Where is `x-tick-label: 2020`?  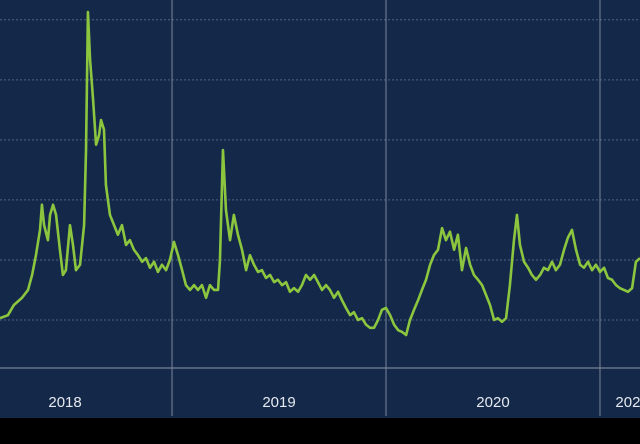
x-tick-label: 2020 is located at coordinates (492, 402).